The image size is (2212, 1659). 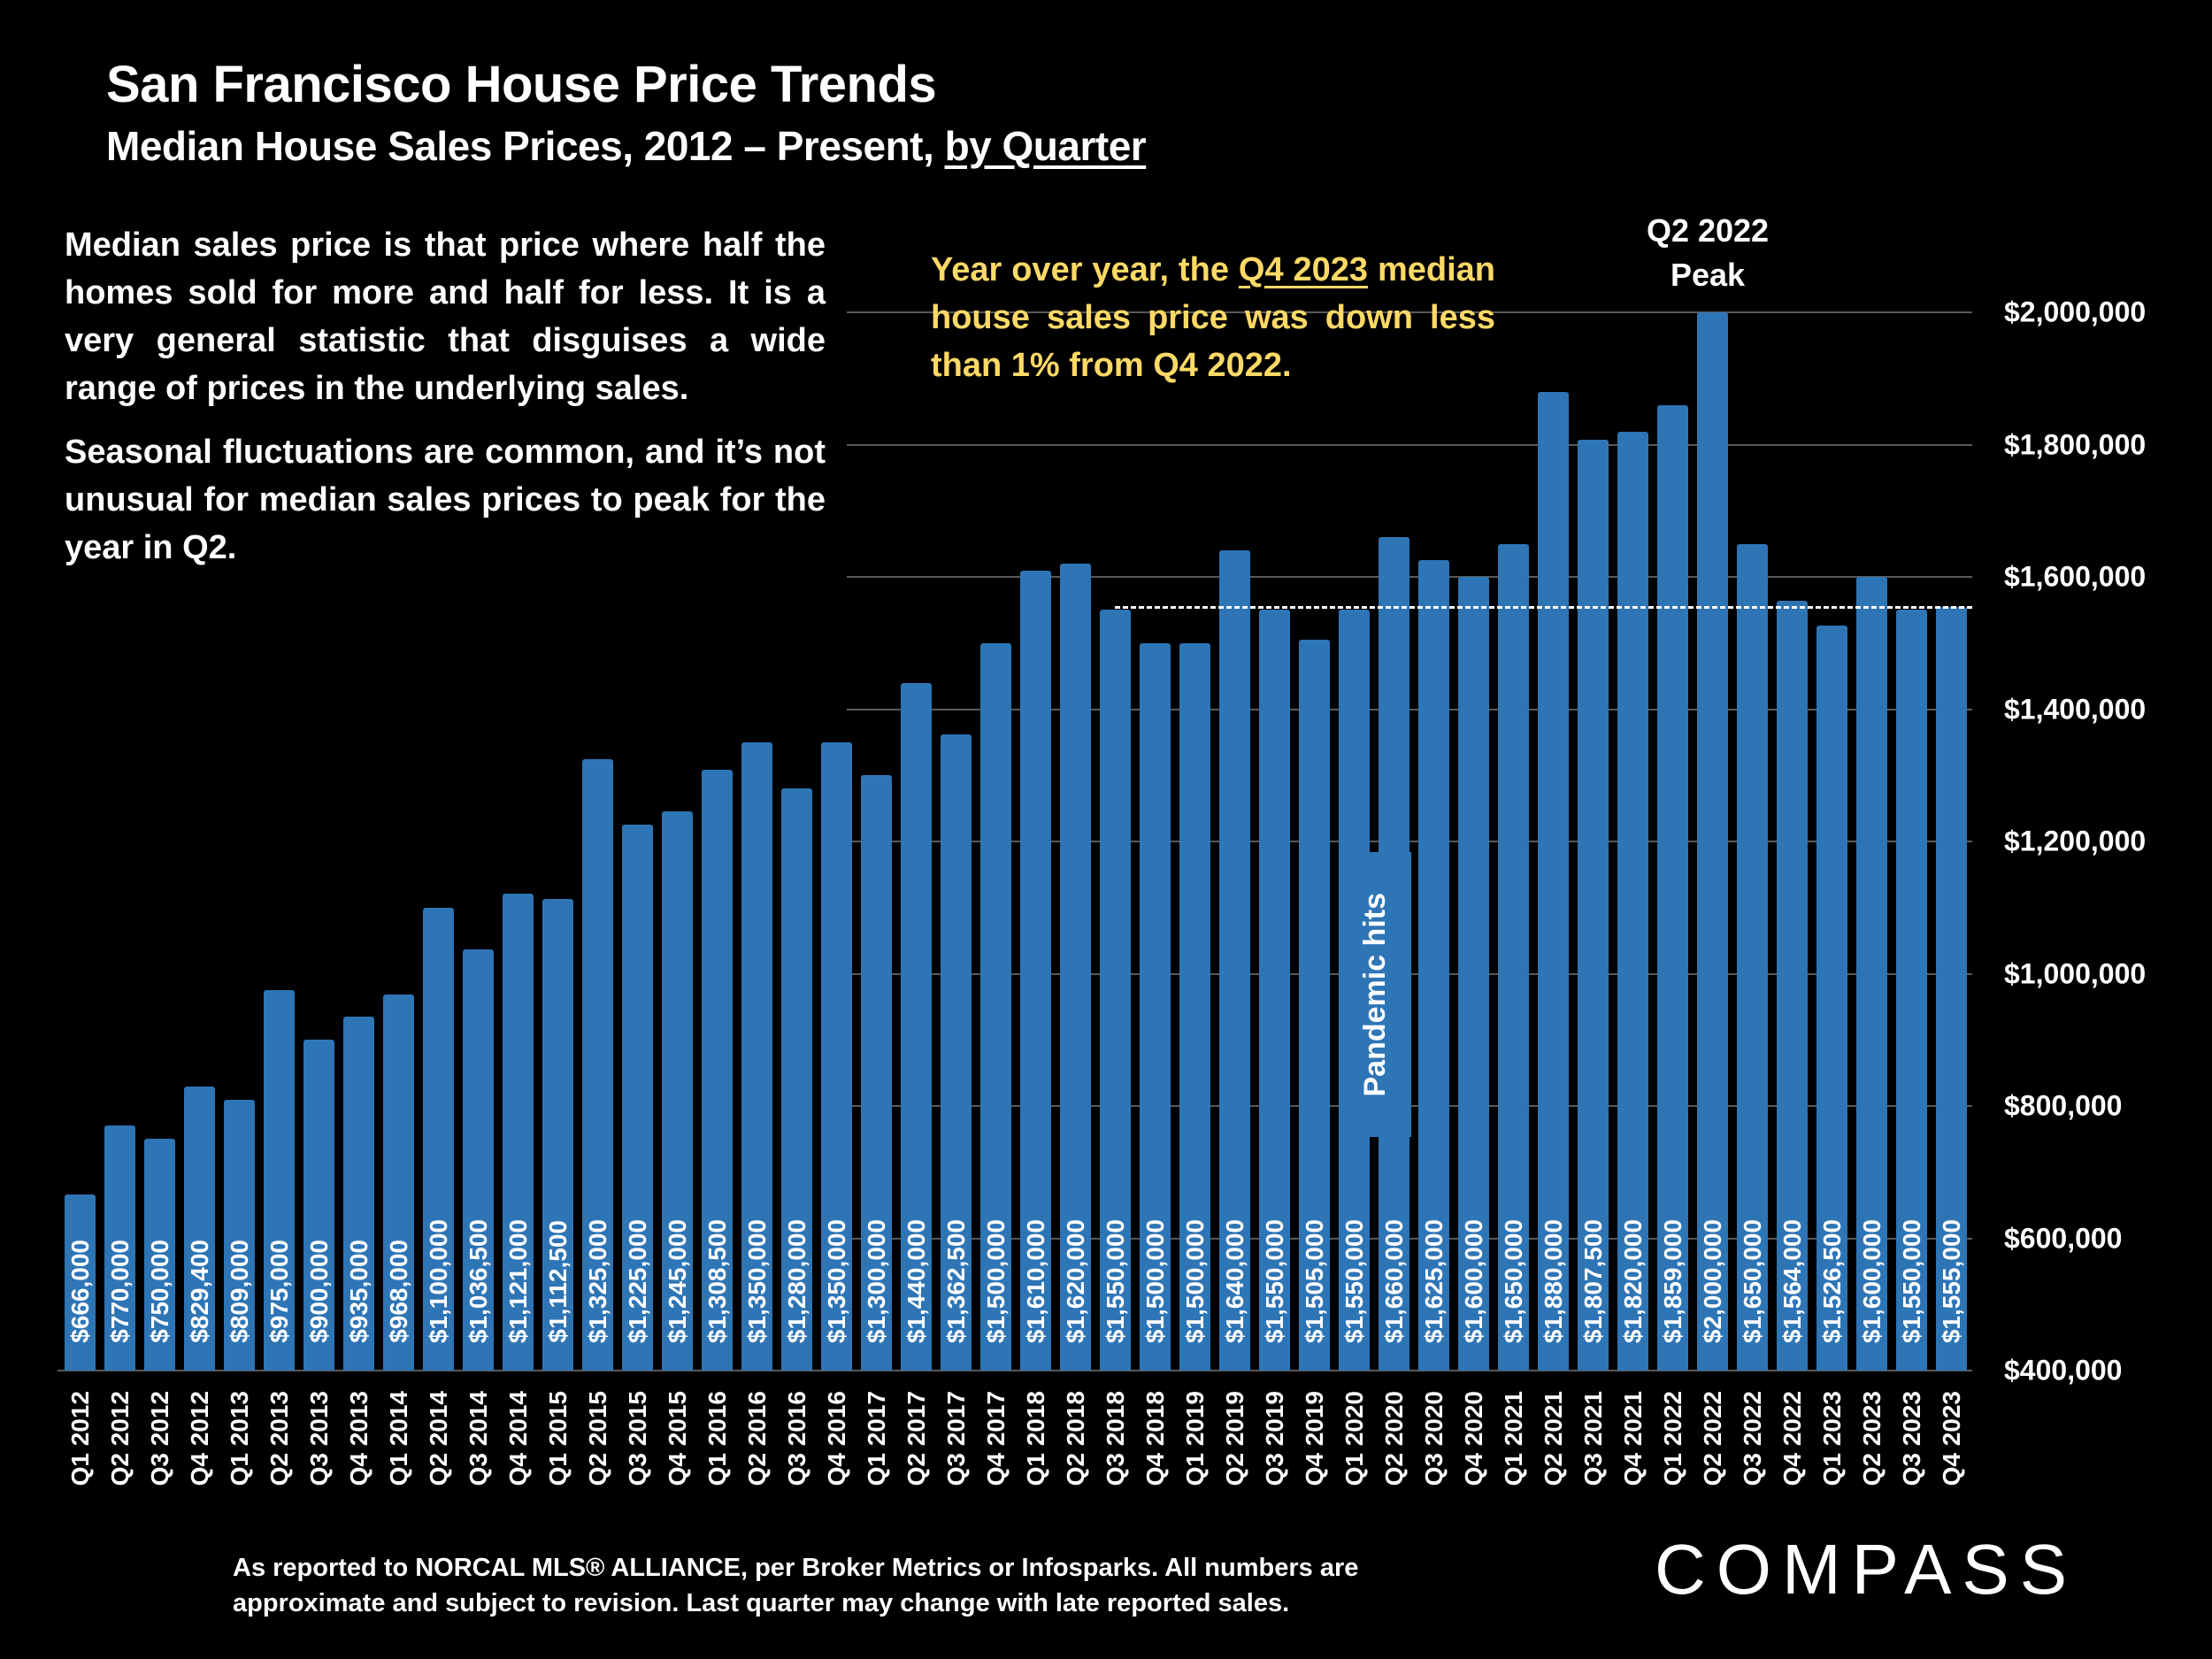 What do you see at coordinates (837, 1280) in the screenshot?
I see `bar-value-label: $1,350,000` at bounding box center [837, 1280].